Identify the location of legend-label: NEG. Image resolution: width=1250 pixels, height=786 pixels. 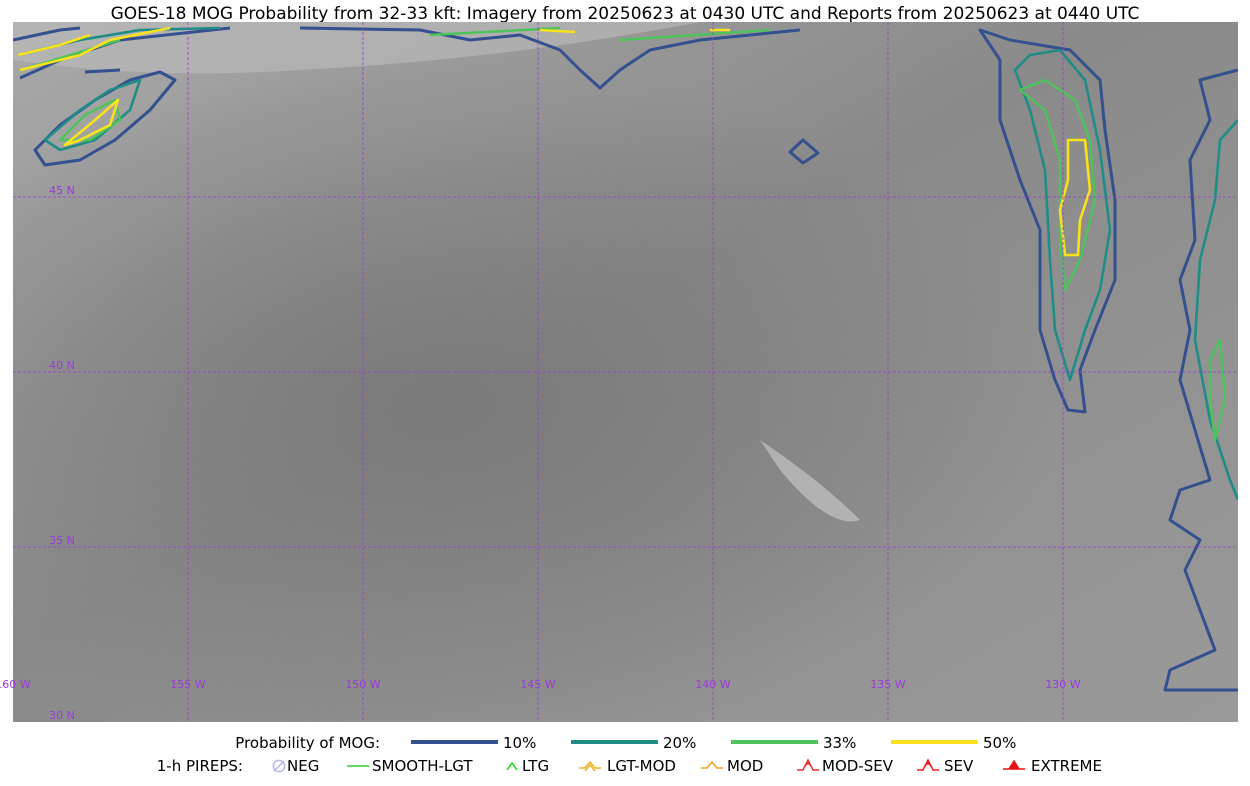
(303, 766).